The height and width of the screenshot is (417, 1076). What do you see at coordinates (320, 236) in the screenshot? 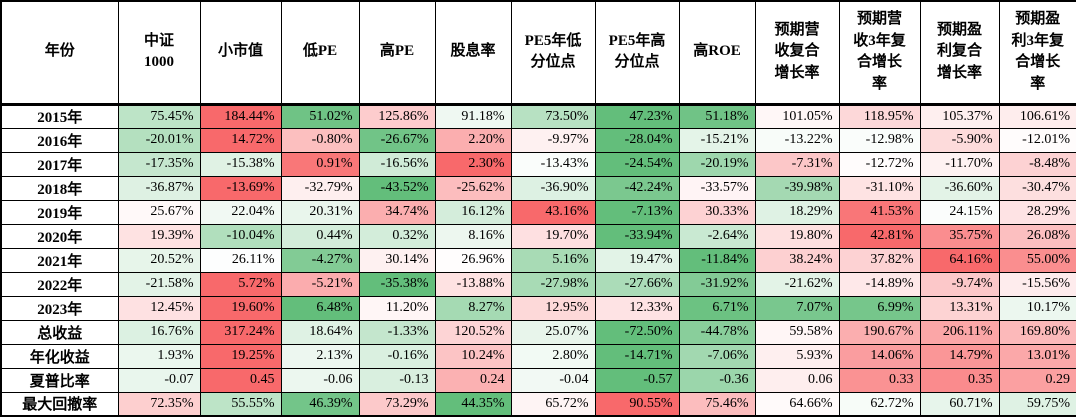
I see `value-cell: 0.44%` at bounding box center [320, 236].